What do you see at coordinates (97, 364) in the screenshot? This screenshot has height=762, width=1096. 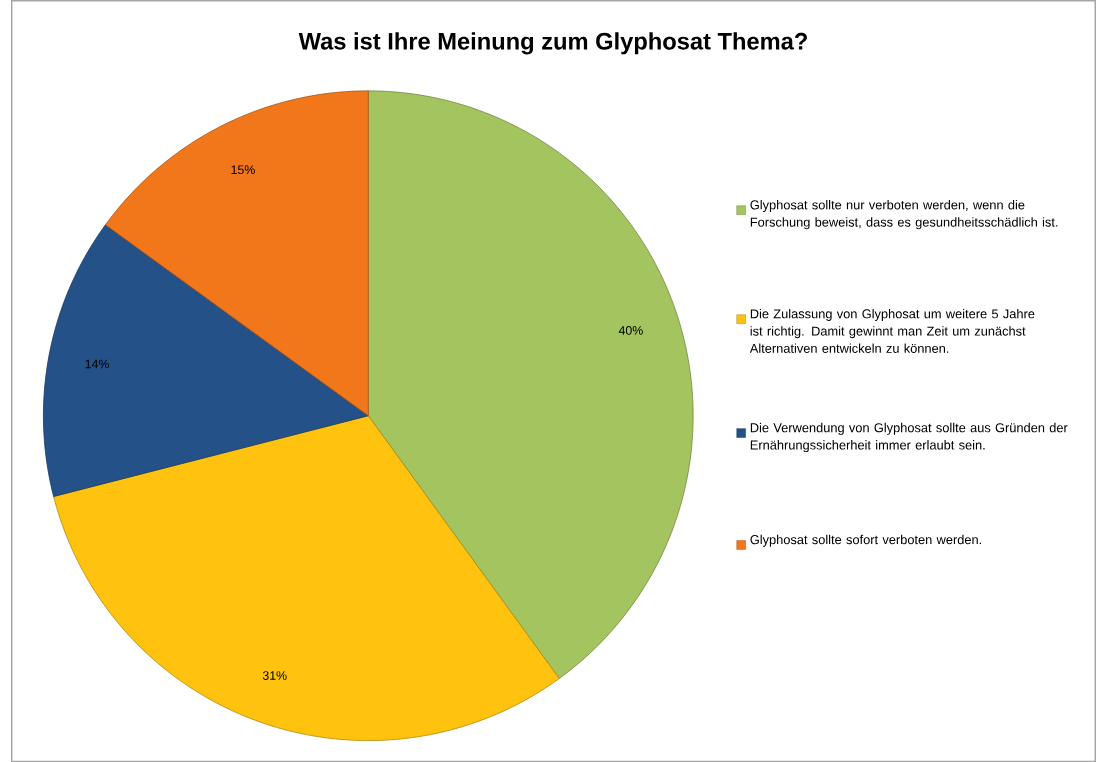 I see `data-label: 14%` at bounding box center [97, 364].